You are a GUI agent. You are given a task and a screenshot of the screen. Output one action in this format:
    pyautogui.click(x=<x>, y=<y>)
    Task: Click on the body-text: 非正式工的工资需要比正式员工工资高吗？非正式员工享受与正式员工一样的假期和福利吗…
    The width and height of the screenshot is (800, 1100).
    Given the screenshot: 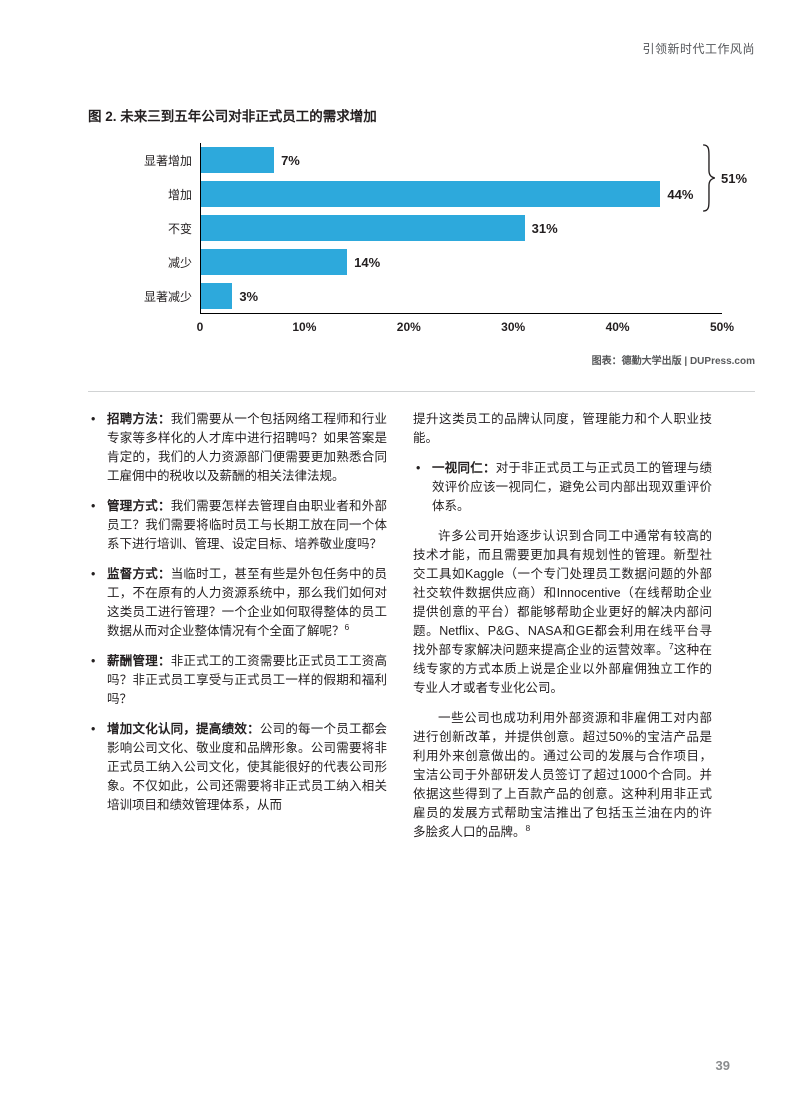 What is the action you would take?
    pyautogui.click(x=247, y=680)
    